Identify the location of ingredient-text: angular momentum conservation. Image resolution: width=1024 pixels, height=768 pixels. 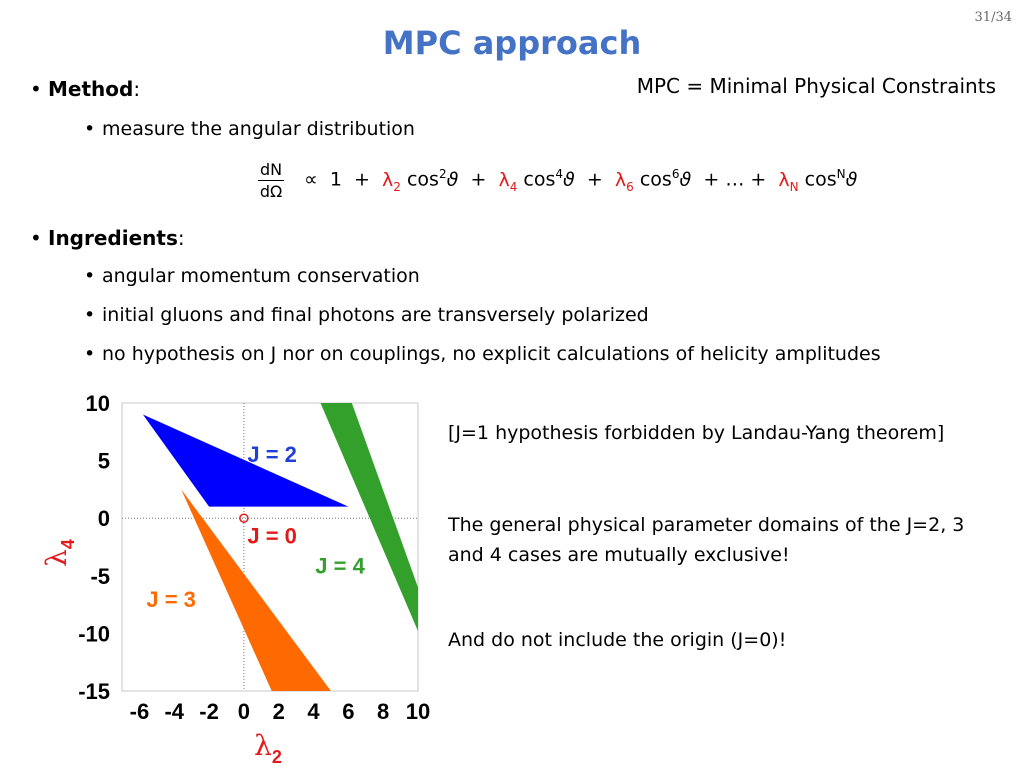
(261, 276).